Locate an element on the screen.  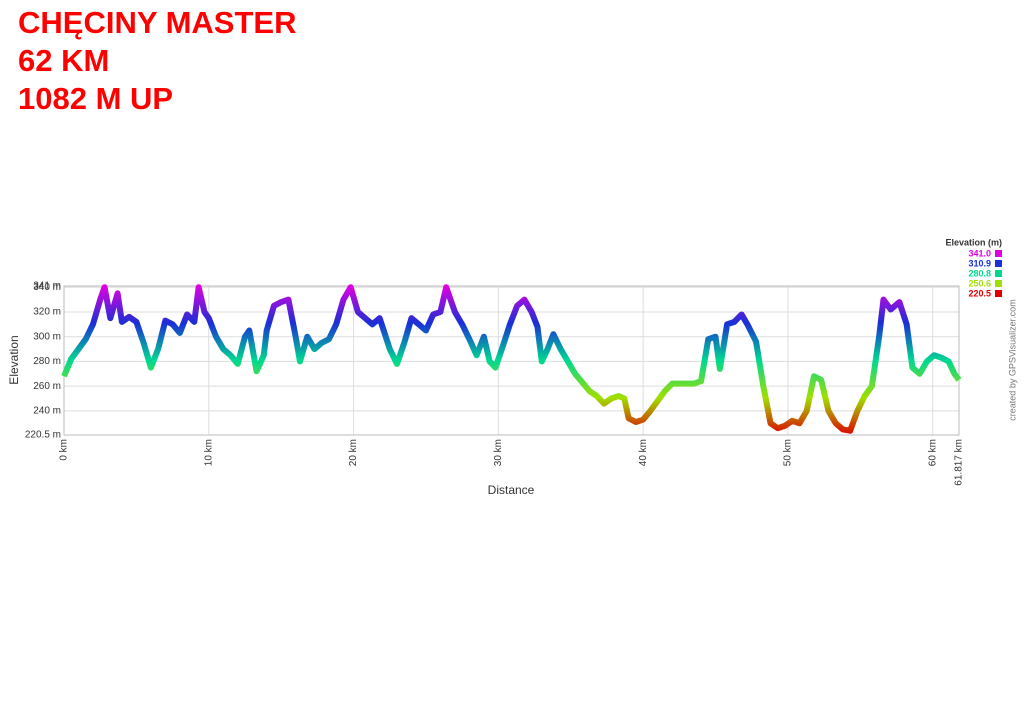
x-tick-label: 10 km is located at coordinates (208, 452).